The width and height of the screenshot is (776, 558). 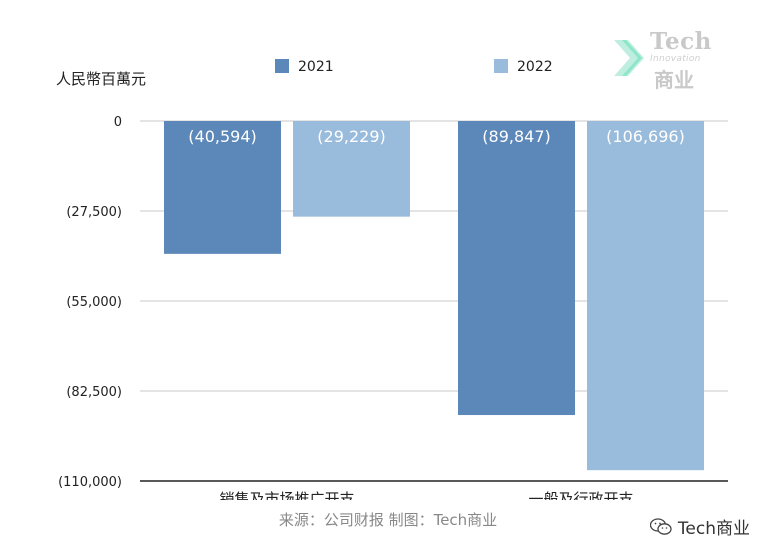 What do you see at coordinates (436, 136) in the screenshot?
I see `data-labels: (40,594) (89,847) (29,229) (106,696)` at bounding box center [436, 136].